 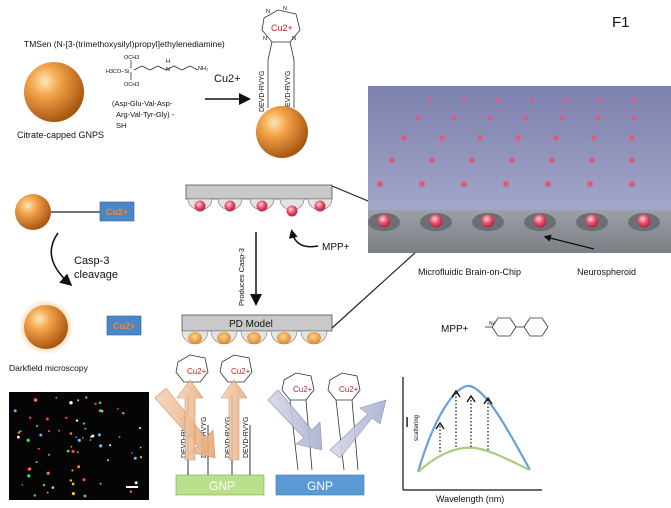 I want to click on scale-bar, so click(x=132, y=487).